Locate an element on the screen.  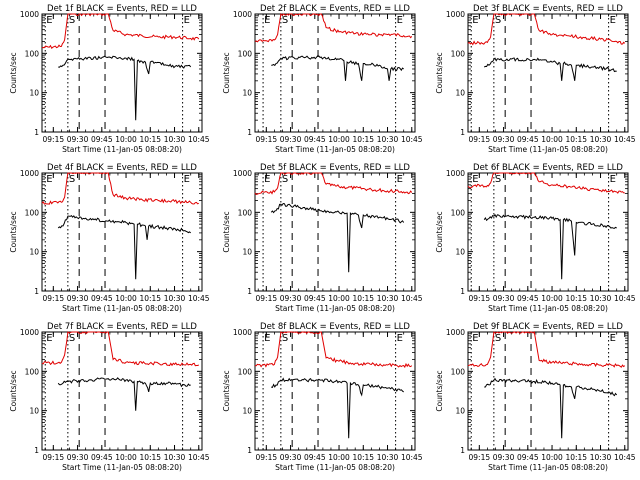
panel-title: Det 1f BLACK = Events, RED = LLD is located at coordinates (122, 9).